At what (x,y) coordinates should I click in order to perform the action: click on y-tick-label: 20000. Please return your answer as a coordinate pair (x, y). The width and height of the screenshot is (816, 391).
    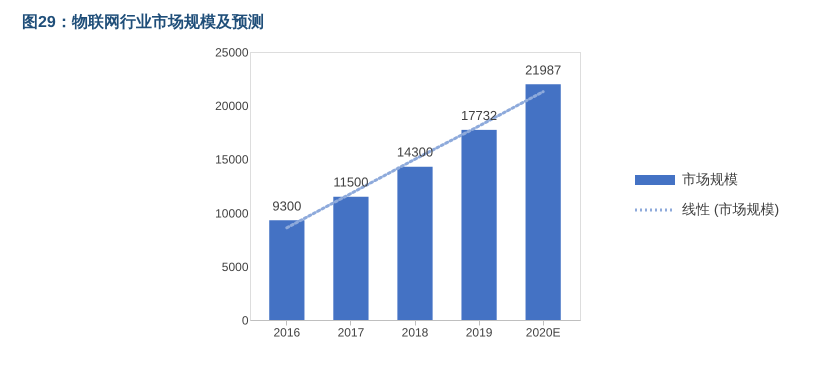
    Looking at the image, I should click on (232, 106).